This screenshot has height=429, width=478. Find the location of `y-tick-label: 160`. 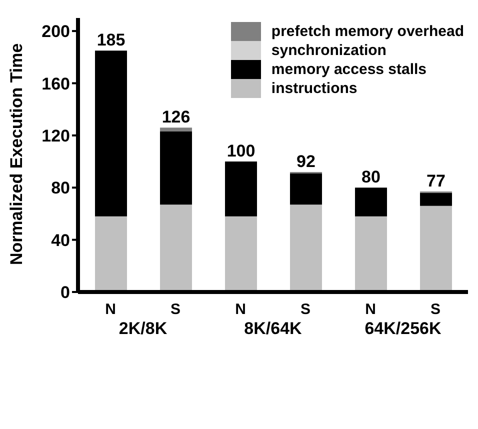

y-tick-label: 160 is located at coordinates (56, 84).